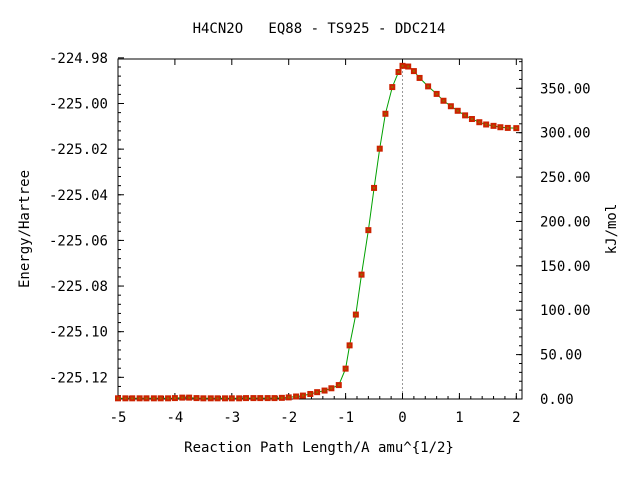 This screenshot has height=480, width=640. I want to click on y-tick-label: -225.08, so click(78, 287).